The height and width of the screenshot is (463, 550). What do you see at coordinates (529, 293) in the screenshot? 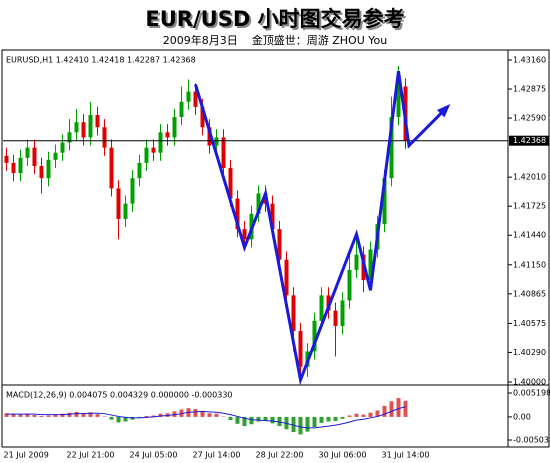
I see `y-tick-label: 1.40865` at bounding box center [529, 293].